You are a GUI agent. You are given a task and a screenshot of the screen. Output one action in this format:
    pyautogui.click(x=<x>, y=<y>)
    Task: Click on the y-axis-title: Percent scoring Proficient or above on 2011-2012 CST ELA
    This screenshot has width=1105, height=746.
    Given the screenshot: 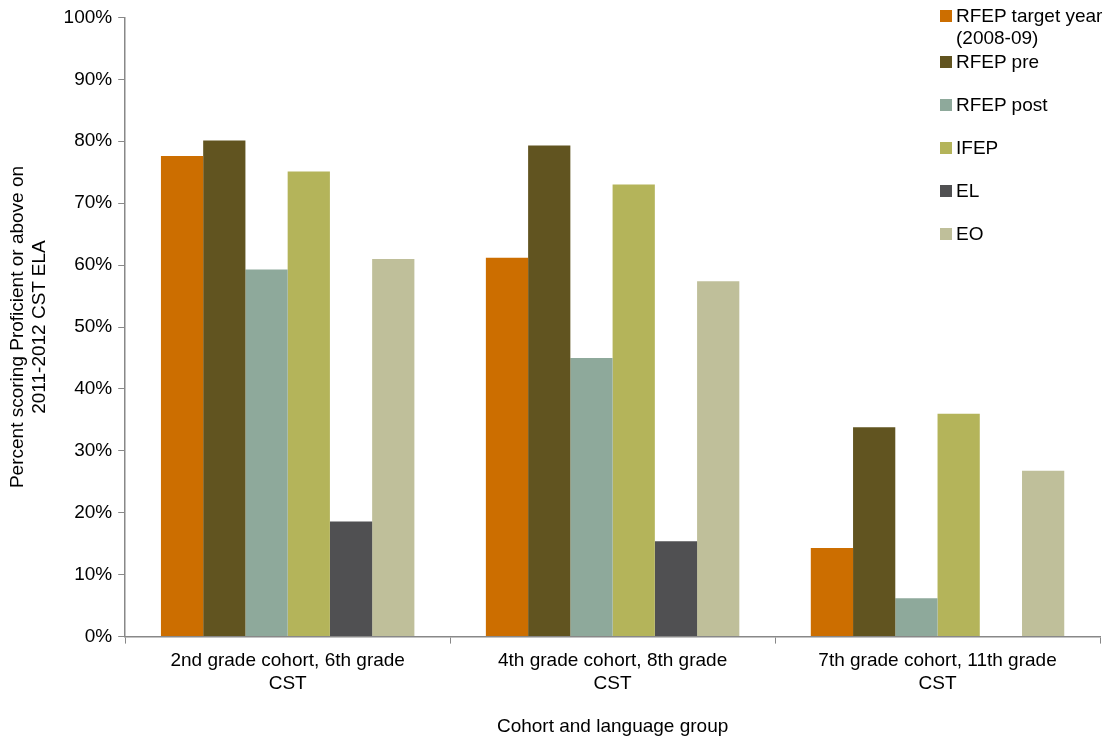 What is the action you would take?
    pyautogui.click(x=27, y=327)
    